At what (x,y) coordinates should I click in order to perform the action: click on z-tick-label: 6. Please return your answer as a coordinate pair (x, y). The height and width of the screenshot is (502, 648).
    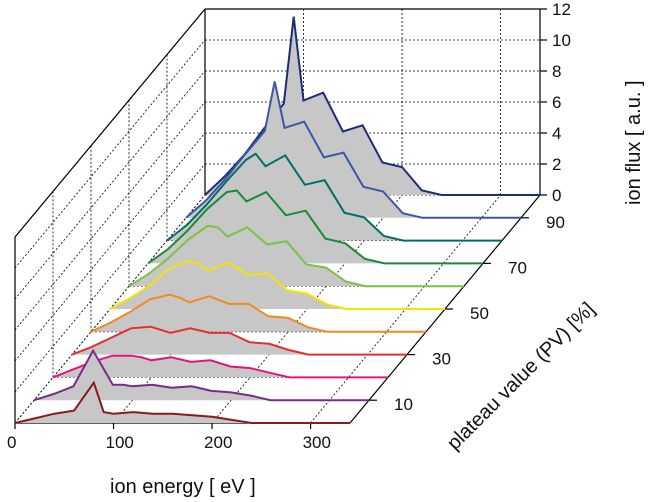
    Looking at the image, I should click on (556, 102).